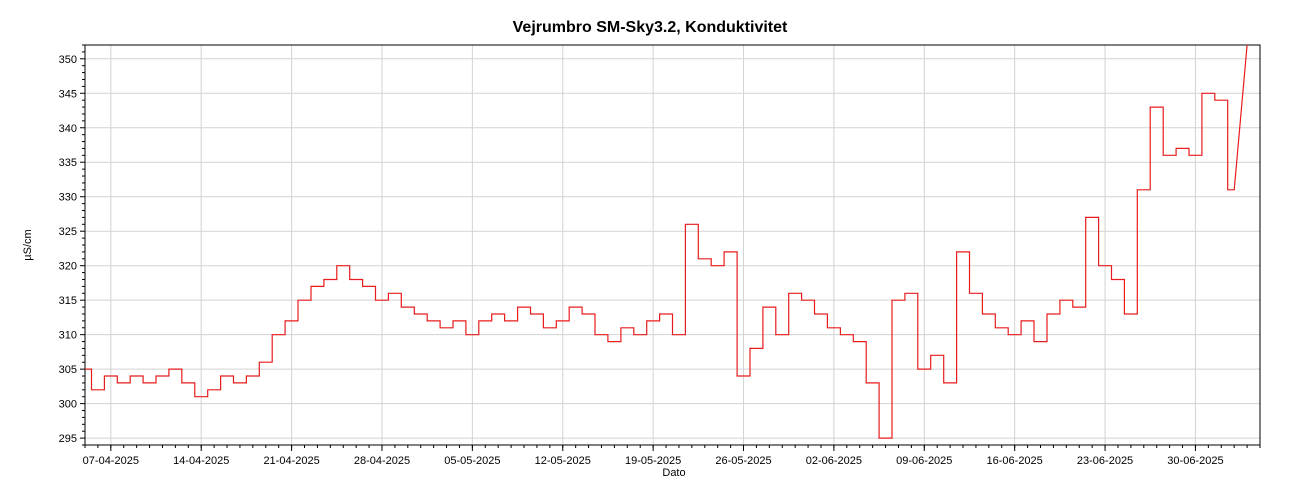  What do you see at coordinates (68, 94) in the screenshot?
I see `y-tick-label: 345` at bounding box center [68, 94].